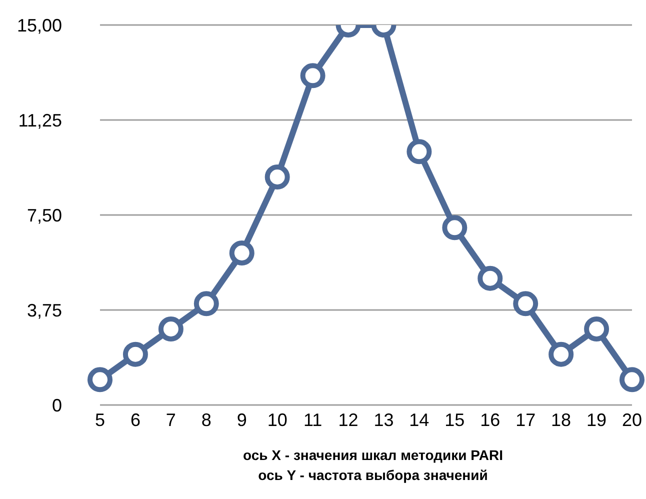  Describe the element at coordinates (561, 420) in the screenshot. I see `x-tick-label: 18` at that location.